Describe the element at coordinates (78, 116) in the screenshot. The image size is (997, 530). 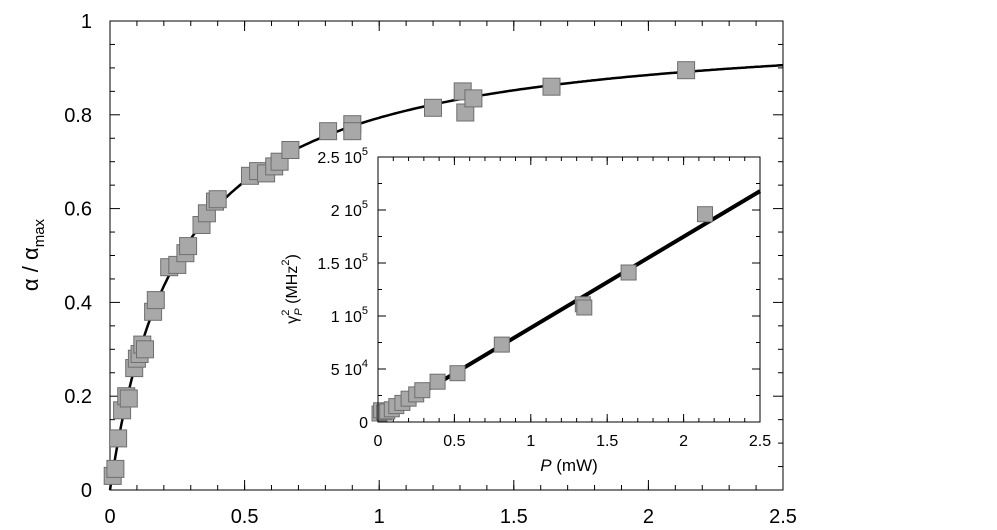
I see `main-y-tick-label: 0.8` at that location.